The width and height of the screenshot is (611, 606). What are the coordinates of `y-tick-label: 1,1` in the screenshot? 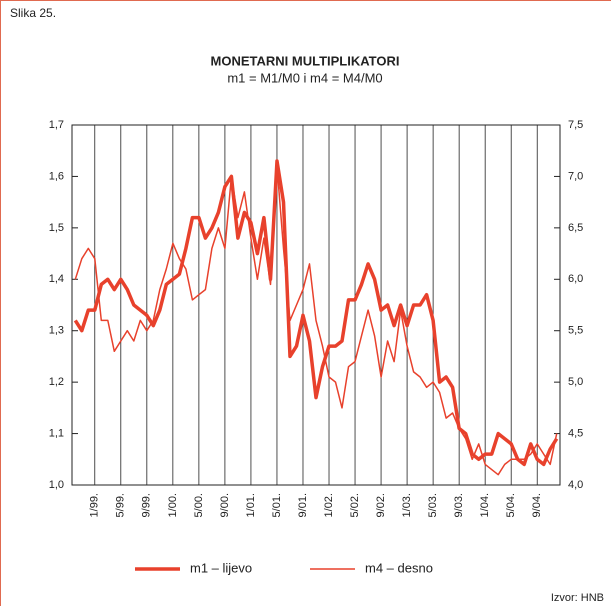 It's located at (56, 433).